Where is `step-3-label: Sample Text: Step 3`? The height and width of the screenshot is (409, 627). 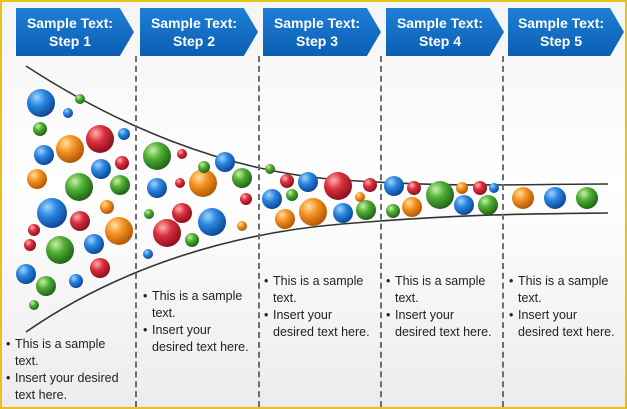 step-3-label: Sample Text: Step 3 is located at coordinates (317, 32).